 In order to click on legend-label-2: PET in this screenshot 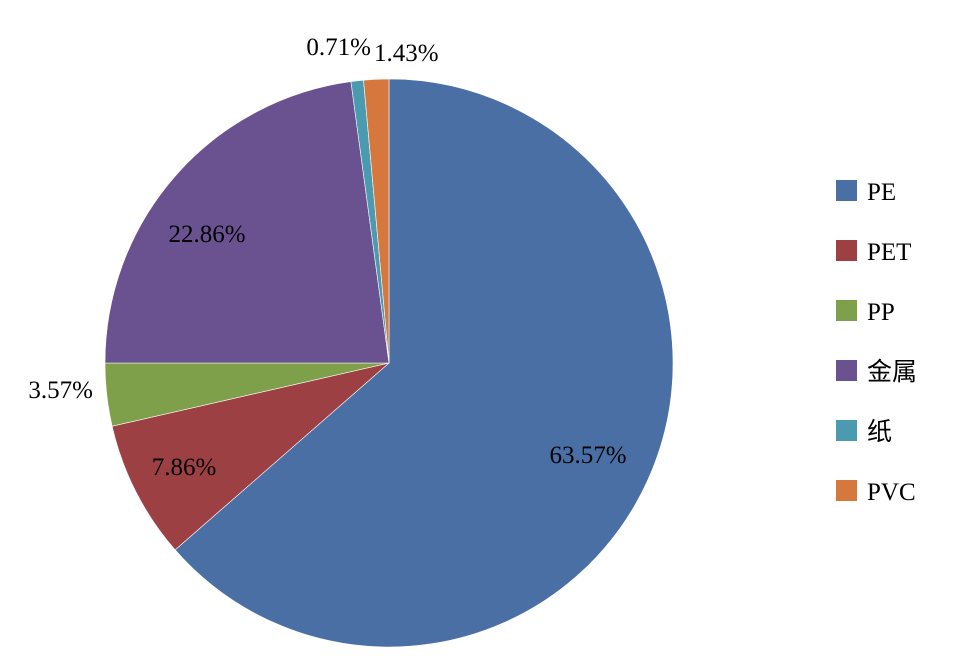, I will do `click(889, 252)`.